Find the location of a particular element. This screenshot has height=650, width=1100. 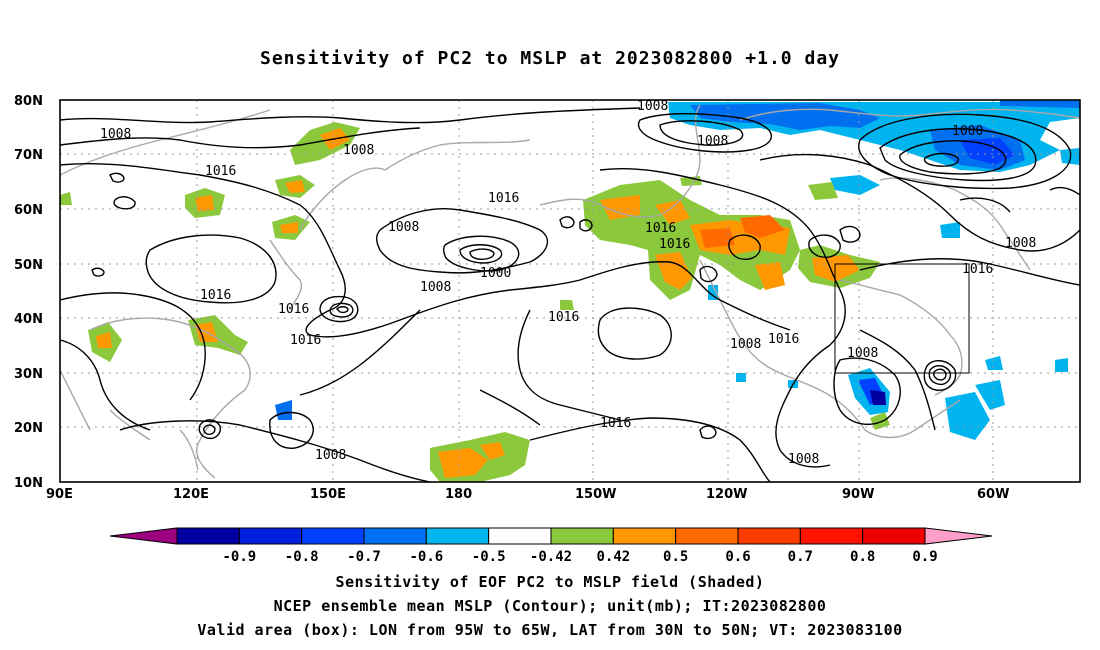

colorbar-tick-label: 0.42 is located at coordinates (613, 557).